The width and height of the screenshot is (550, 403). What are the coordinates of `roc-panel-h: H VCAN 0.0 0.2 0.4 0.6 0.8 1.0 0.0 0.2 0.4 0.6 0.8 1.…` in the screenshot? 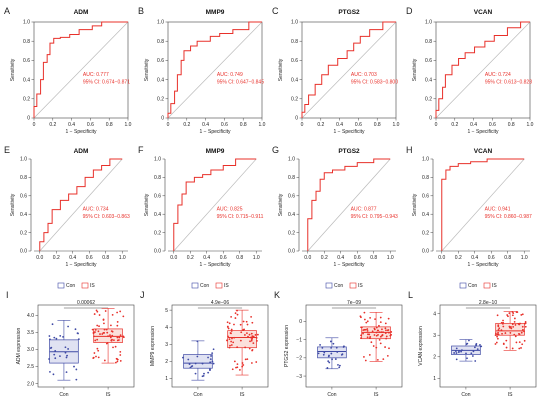 It's located at (469, 206).